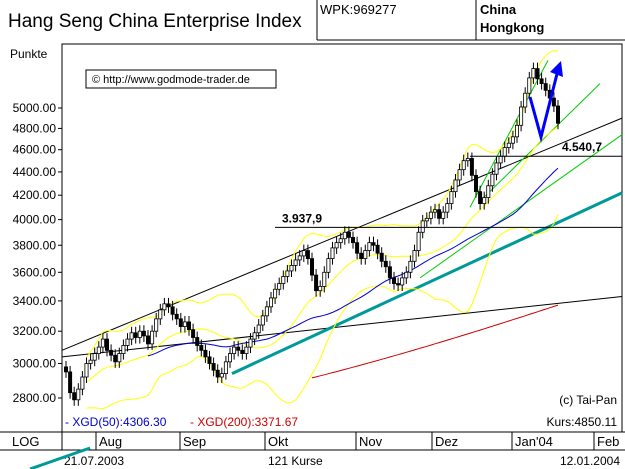 The image size is (625, 469). I want to click on chart-title: Hang Seng China Enterprise Index, so click(155, 21).